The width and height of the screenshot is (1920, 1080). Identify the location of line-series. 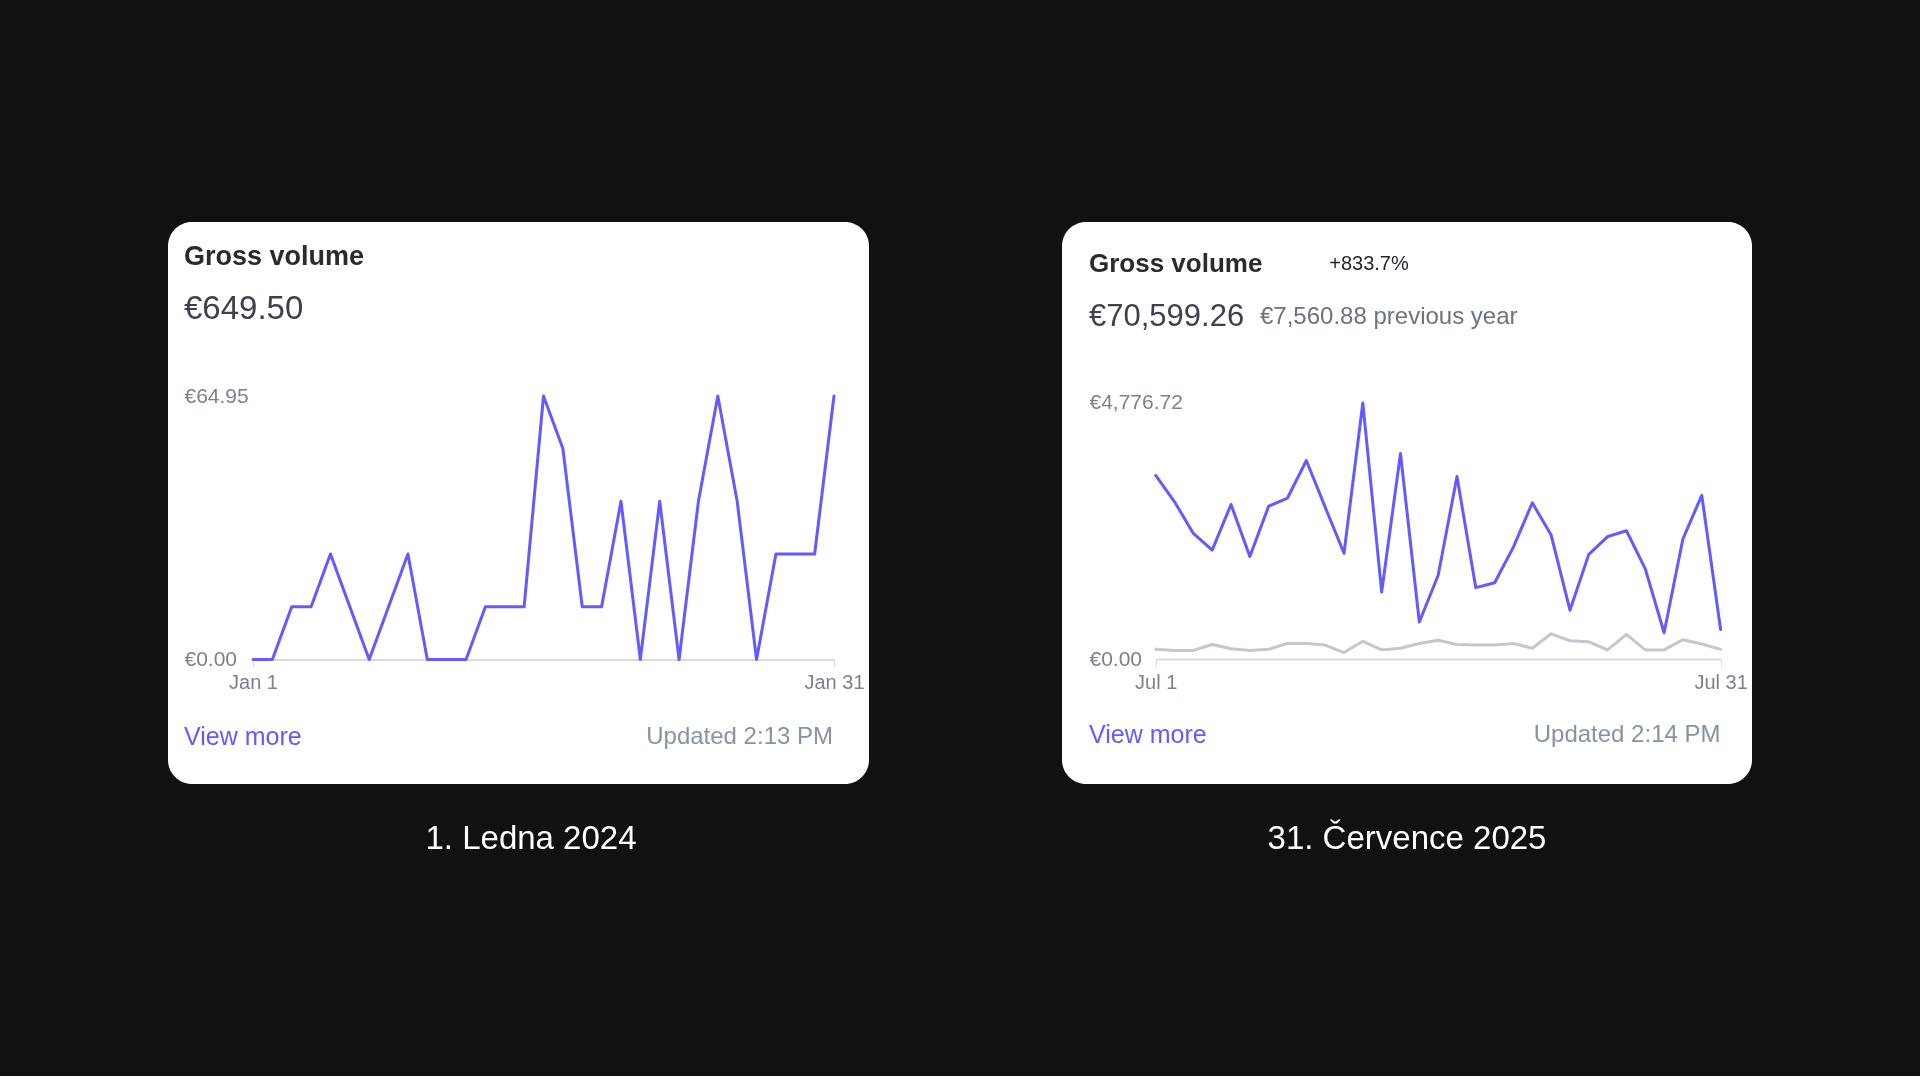
(1438, 643).